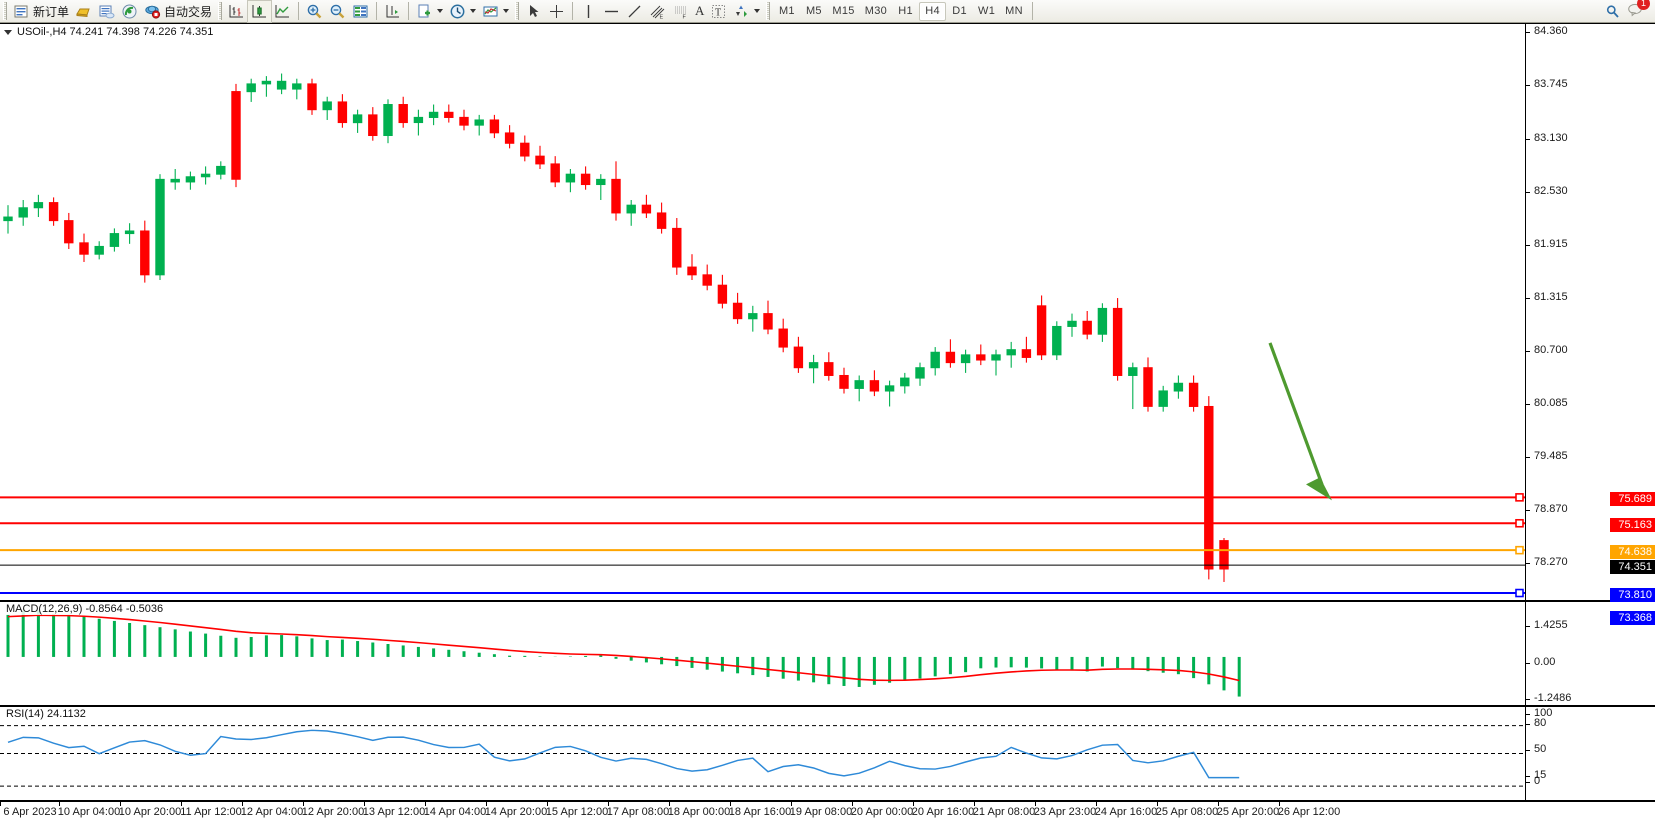  Describe the element at coordinates (1632, 552) in the screenshot. I see `level-tag-pending-order: 74.638` at that location.